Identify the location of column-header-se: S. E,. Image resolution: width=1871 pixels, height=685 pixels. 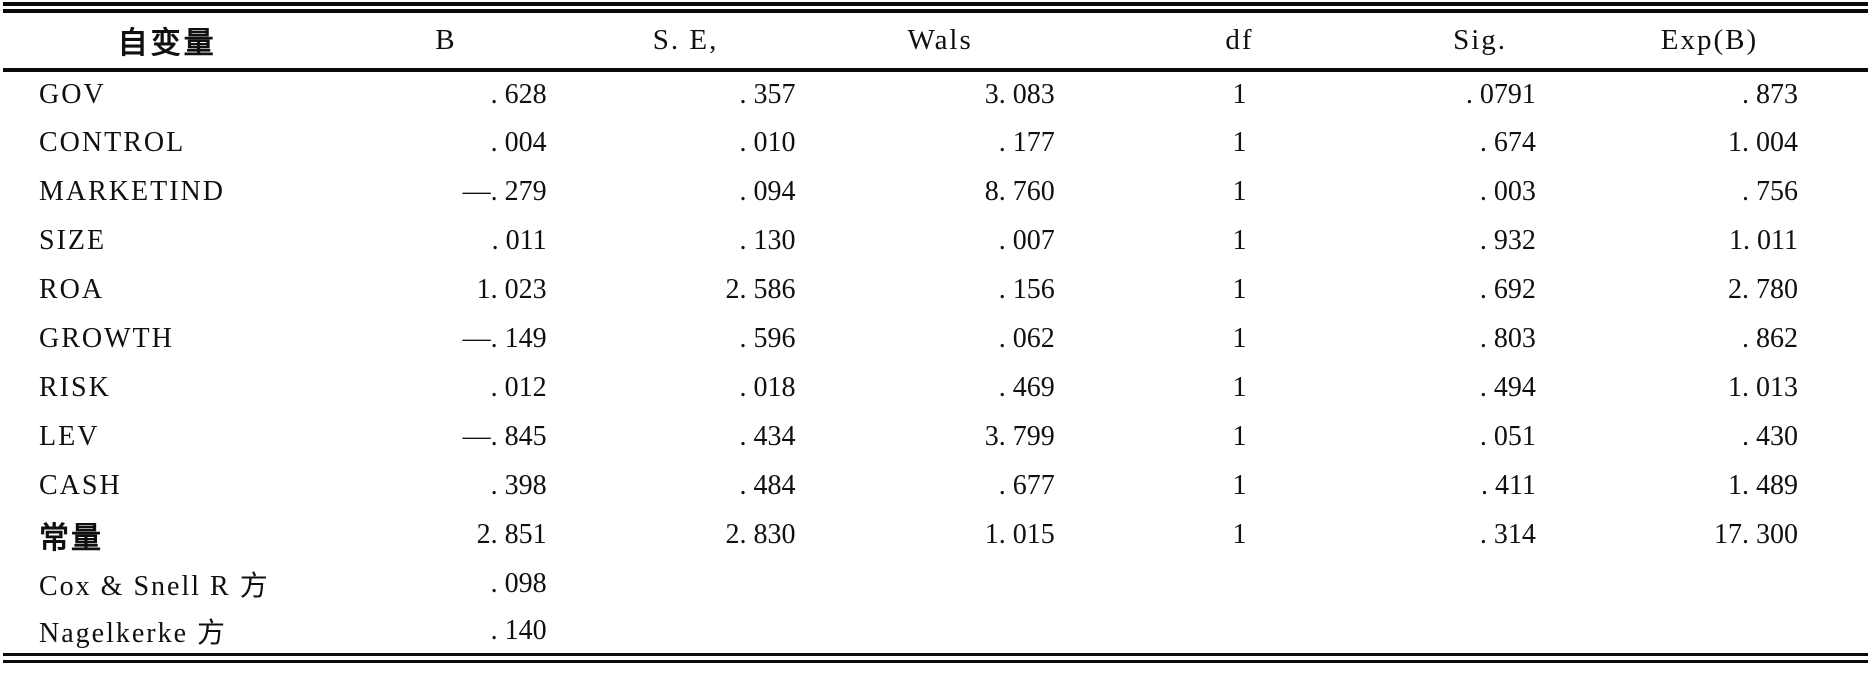
(685, 39).